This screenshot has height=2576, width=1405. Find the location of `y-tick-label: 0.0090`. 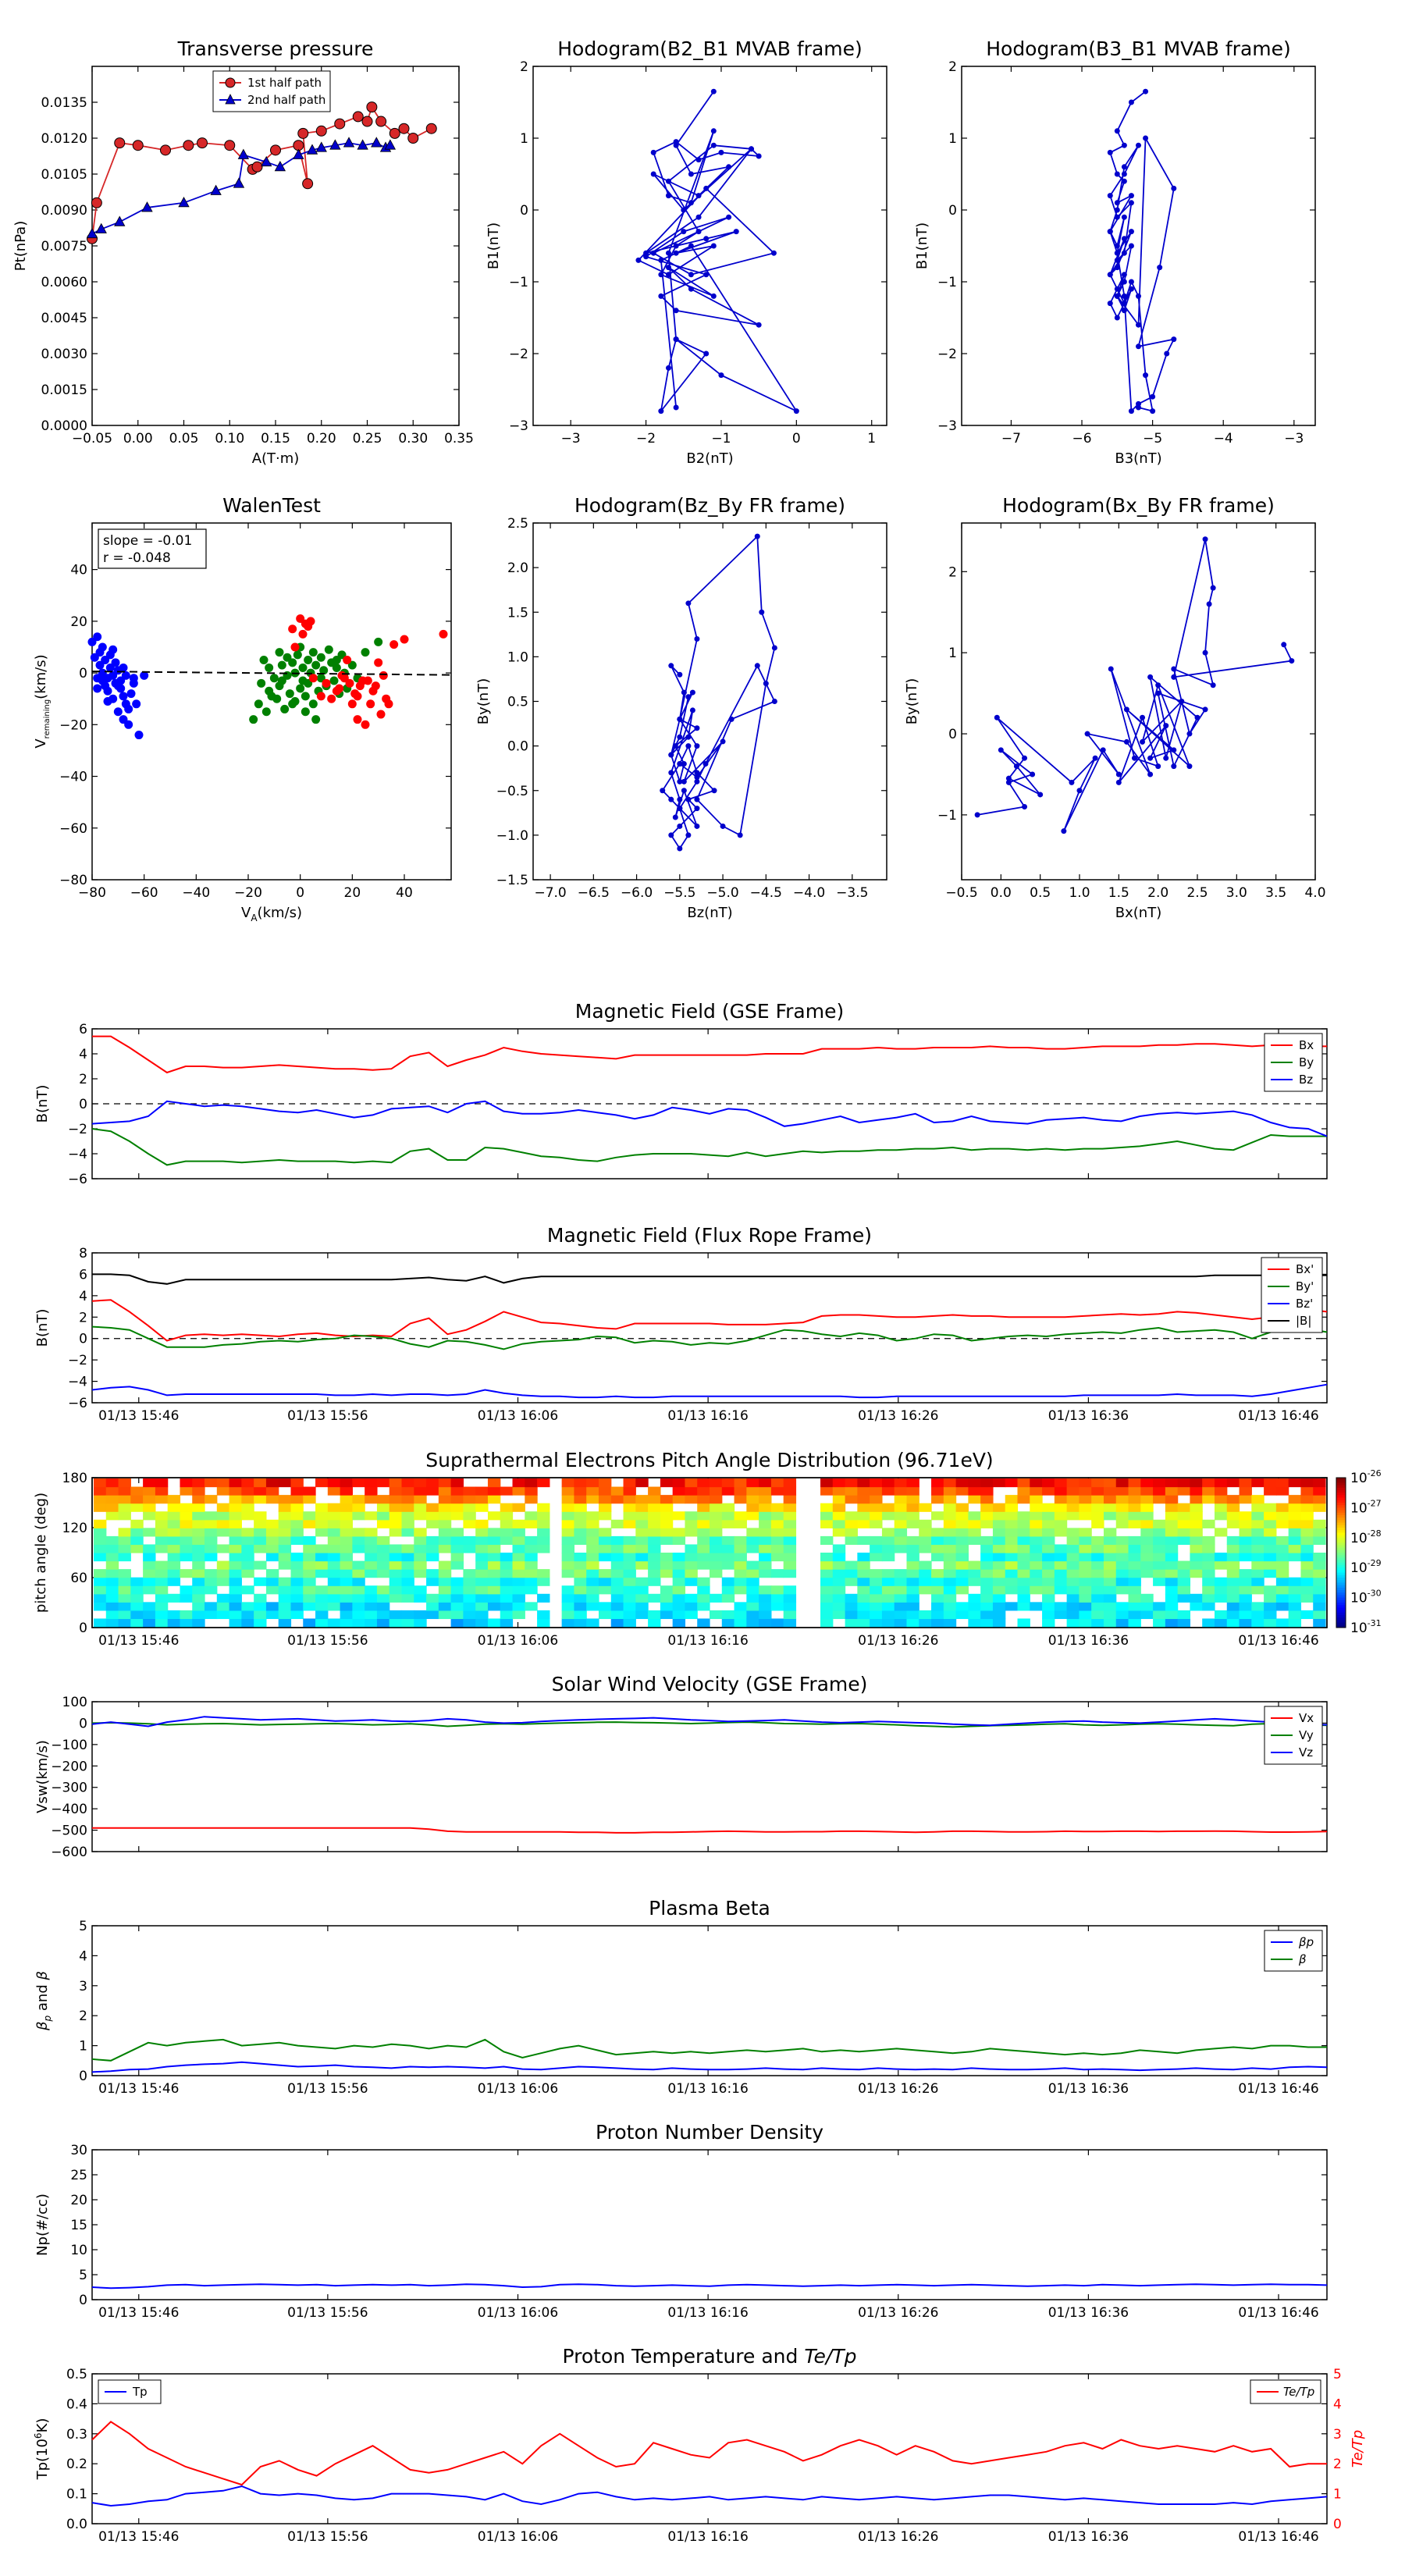

y-tick-label: 0.0090 is located at coordinates (64, 211).